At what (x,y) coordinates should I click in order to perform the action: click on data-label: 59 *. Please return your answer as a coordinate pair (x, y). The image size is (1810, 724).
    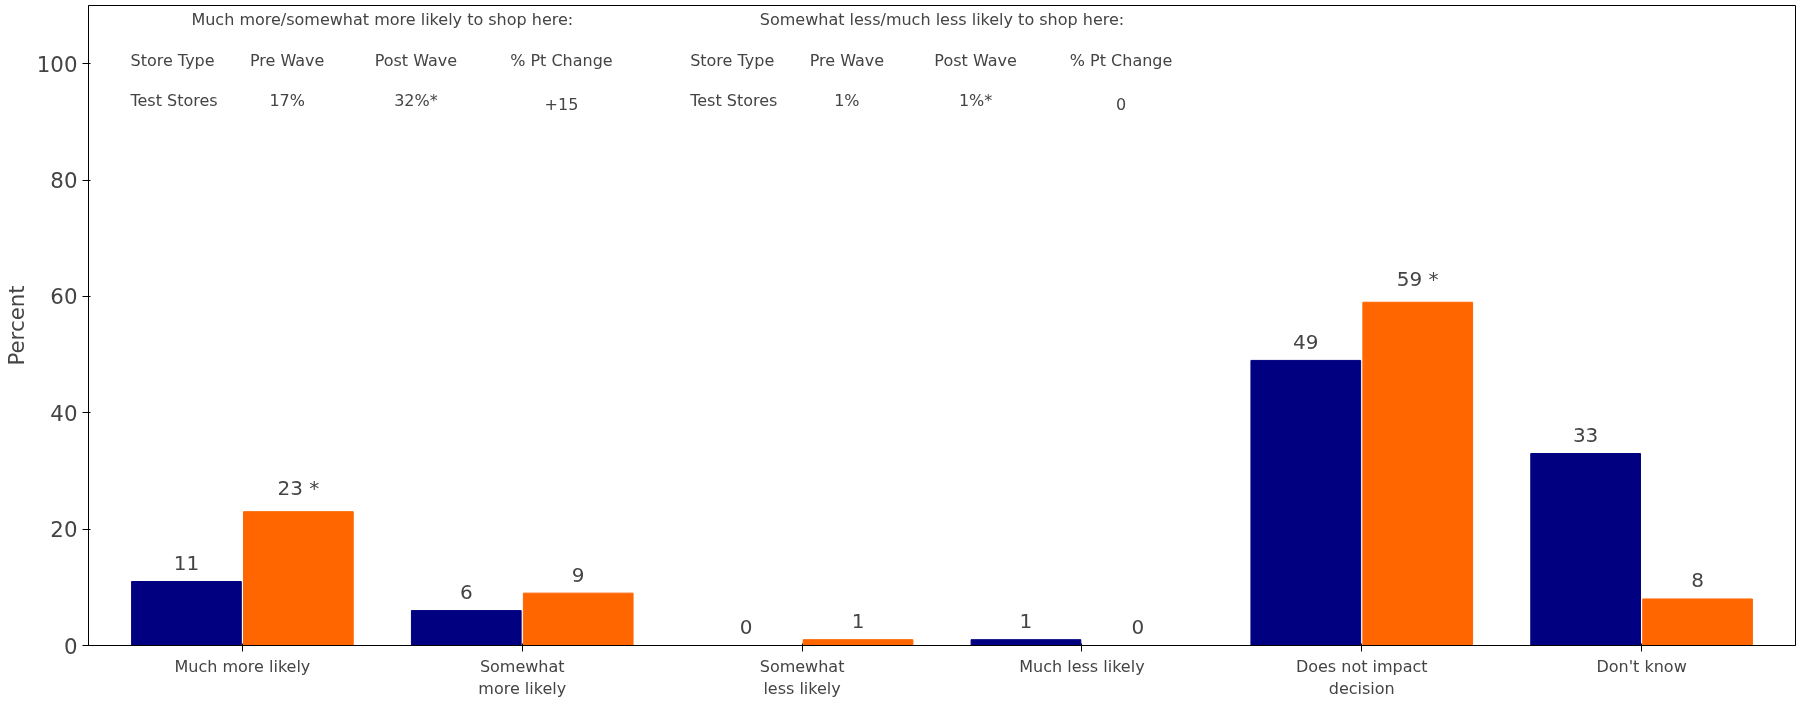
    Looking at the image, I should click on (1417, 278).